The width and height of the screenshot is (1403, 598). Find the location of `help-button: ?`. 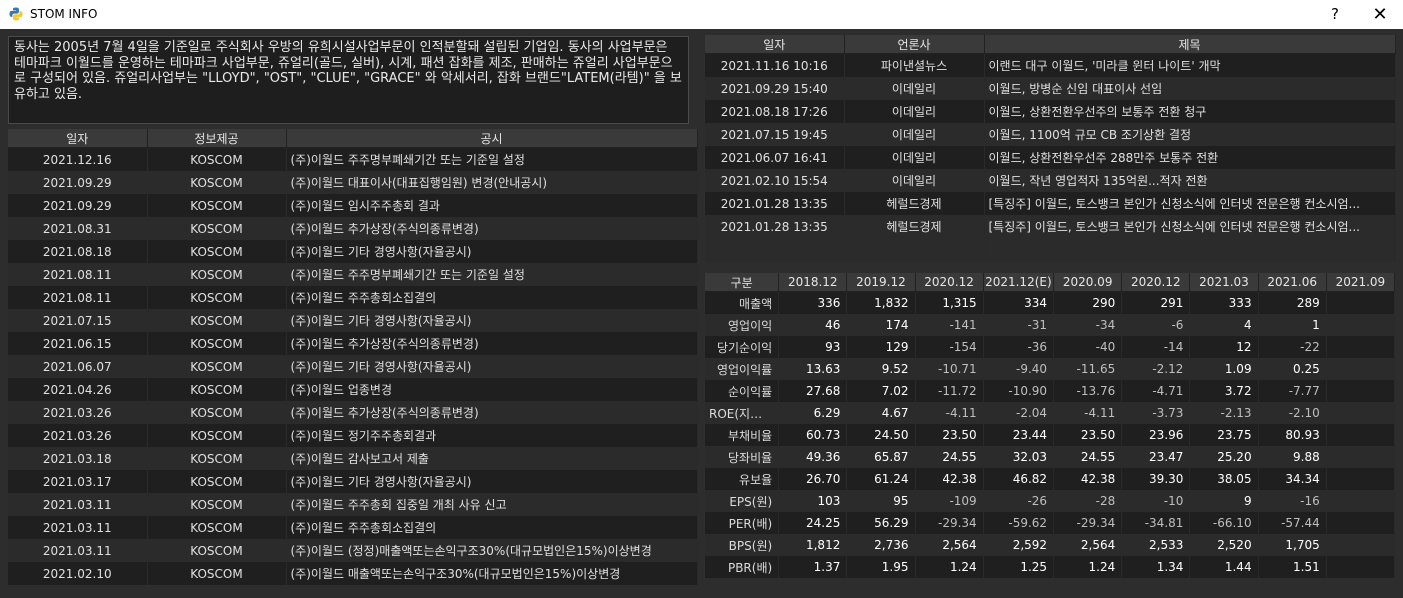

help-button: ? is located at coordinates (1335, 14).